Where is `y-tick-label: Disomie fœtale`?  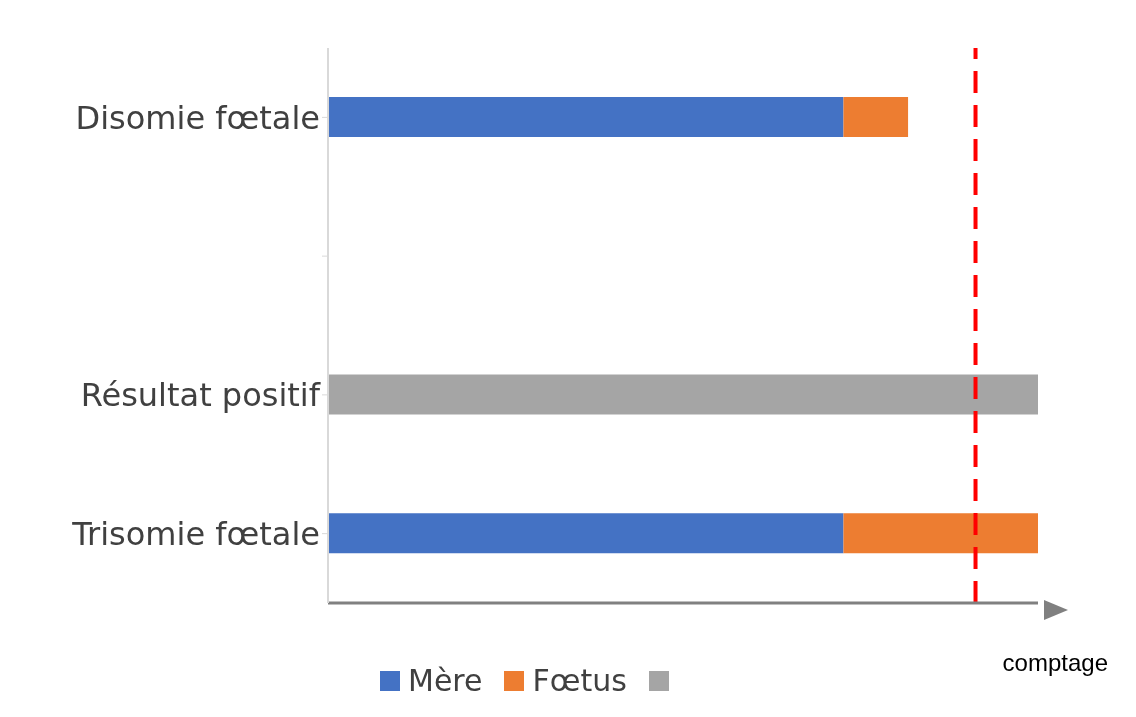 y-tick-label: Disomie fœtale is located at coordinates (197, 117).